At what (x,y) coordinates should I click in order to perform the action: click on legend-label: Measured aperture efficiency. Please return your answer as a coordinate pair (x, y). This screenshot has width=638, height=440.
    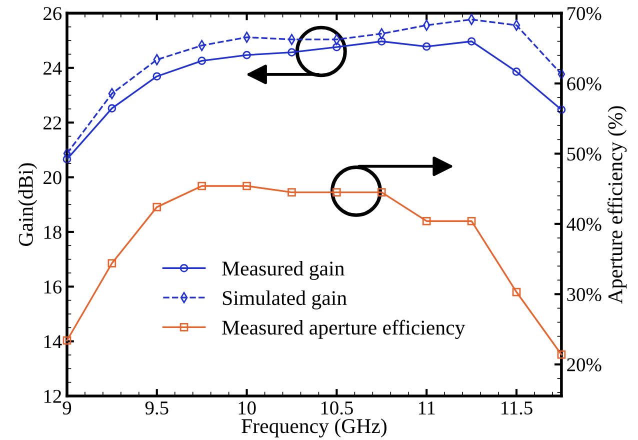
    Looking at the image, I should click on (344, 329).